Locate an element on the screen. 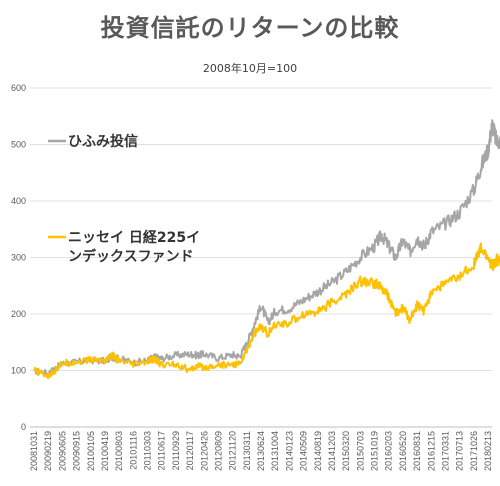 The image size is (500, 486). legend-label: ニッセイ 日経225イ is located at coordinates (134, 237).